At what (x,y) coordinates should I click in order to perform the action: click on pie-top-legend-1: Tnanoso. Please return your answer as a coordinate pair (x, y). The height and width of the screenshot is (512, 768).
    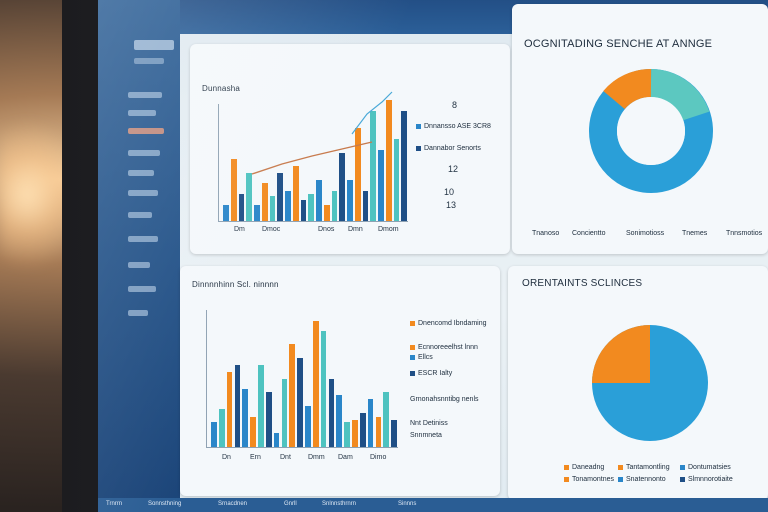
    Looking at the image, I should click on (546, 233).